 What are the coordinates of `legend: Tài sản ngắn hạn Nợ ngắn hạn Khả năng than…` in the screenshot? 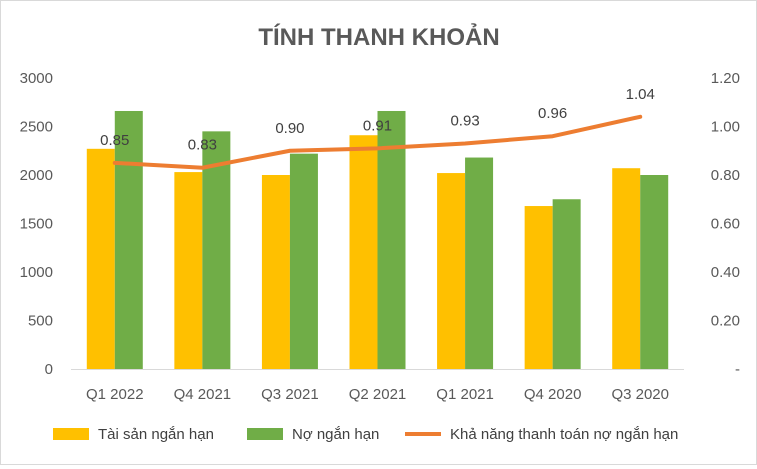 It's located at (365, 434).